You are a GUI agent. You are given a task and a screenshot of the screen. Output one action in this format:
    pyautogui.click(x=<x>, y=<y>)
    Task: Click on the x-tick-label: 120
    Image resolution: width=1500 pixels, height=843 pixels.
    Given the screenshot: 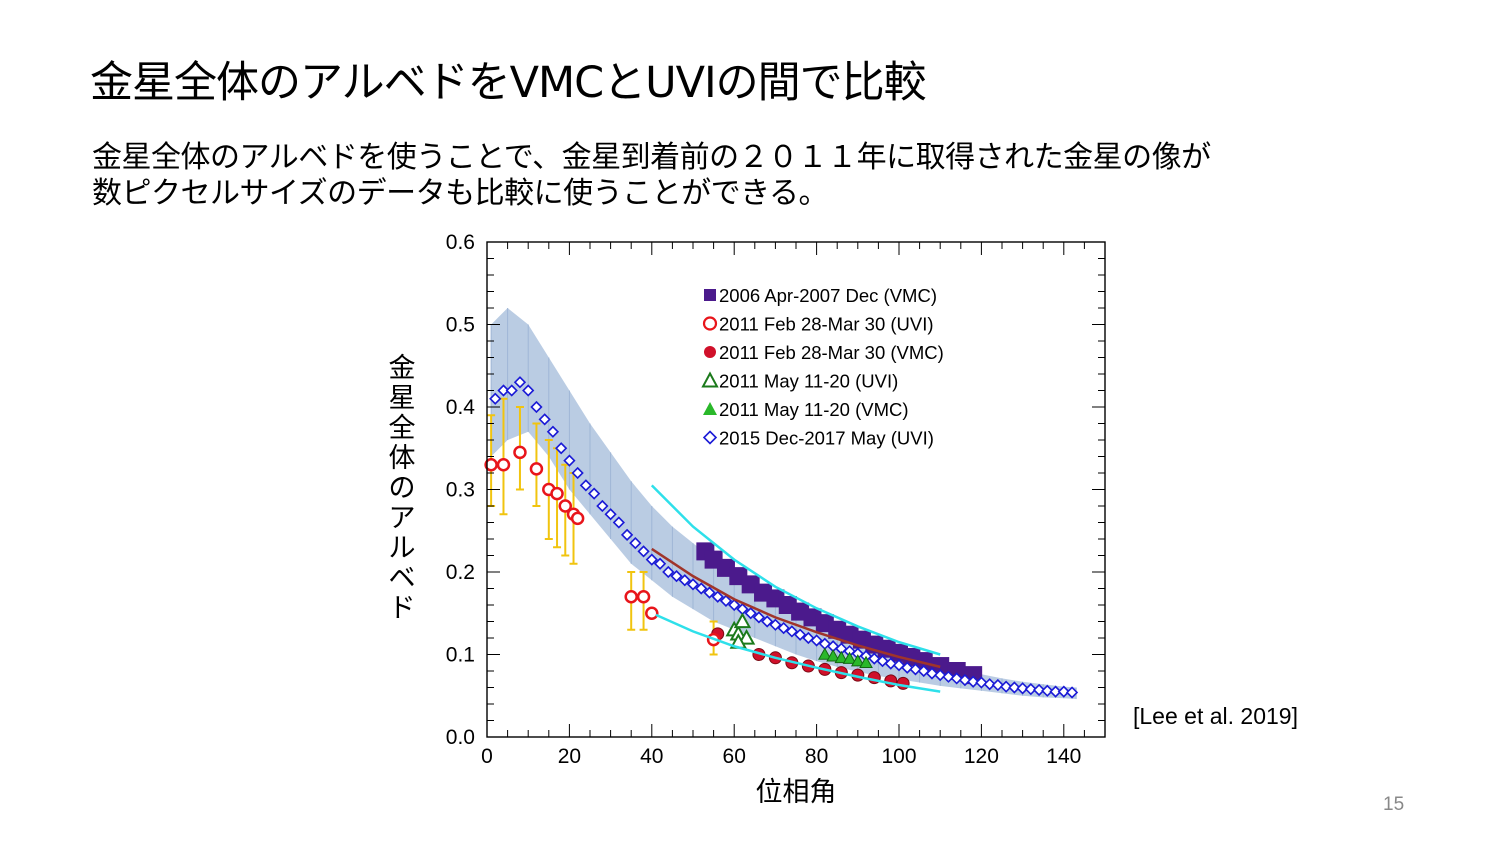 What is the action you would take?
    pyautogui.click(x=981, y=756)
    